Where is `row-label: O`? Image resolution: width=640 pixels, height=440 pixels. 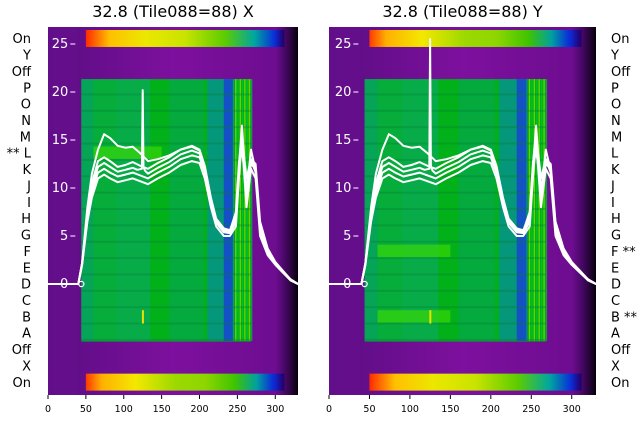 row-label: O is located at coordinates (616, 105).